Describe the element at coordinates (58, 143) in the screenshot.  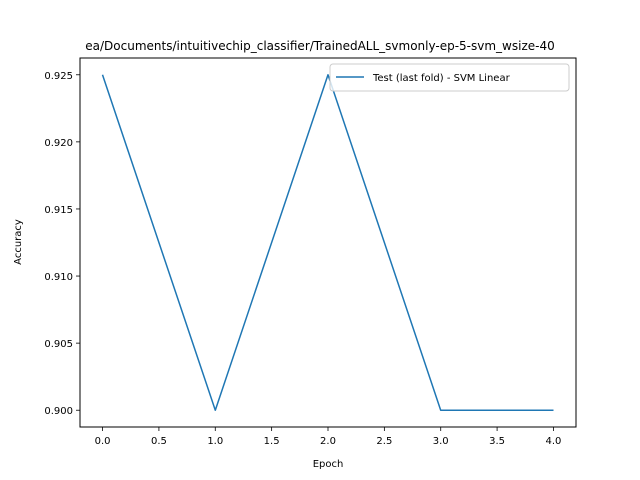
I see `y-tick-label: 0.920` at that location.